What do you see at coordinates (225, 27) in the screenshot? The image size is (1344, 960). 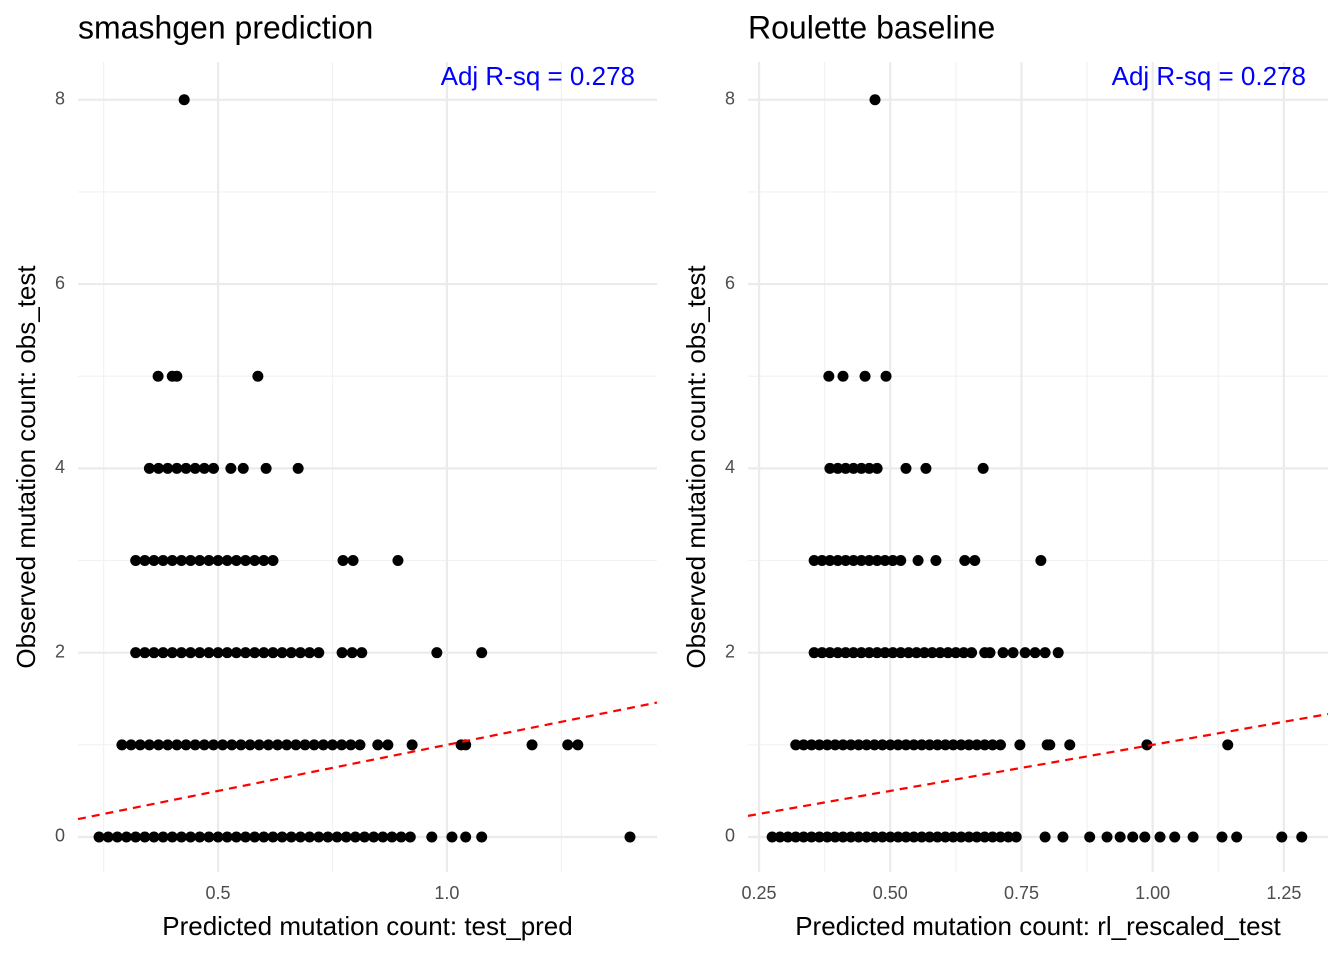 I see `chart-title: smashgen prediction` at bounding box center [225, 27].